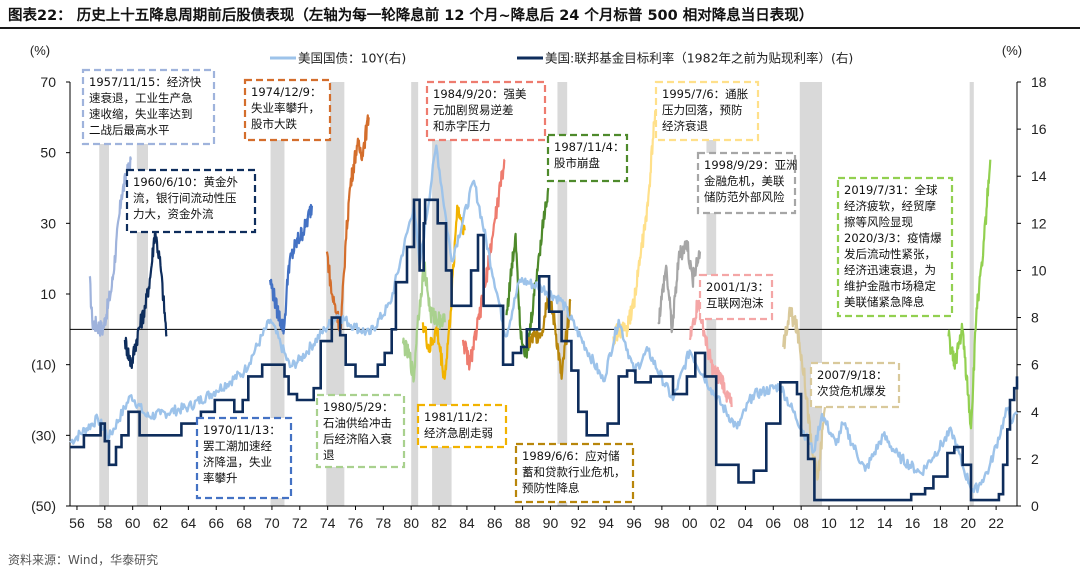  What do you see at coordinates (459, 417) in the screenshot?
I see `annotation-text: 1981/11/2：` at bounding box center [459, 417].